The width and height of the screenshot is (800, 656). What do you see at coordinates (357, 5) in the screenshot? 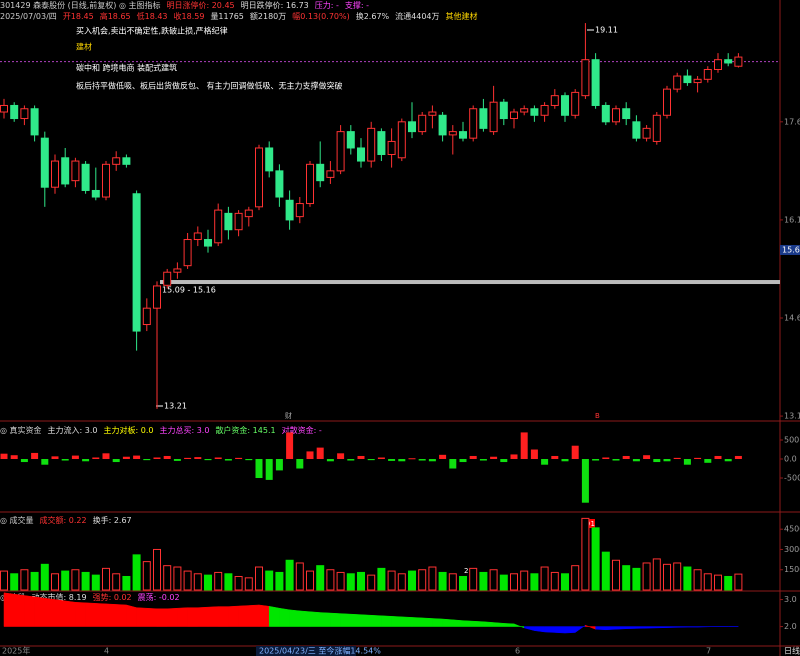
I see `text-piece: 支撑: -` at bounding box center [357, 5].